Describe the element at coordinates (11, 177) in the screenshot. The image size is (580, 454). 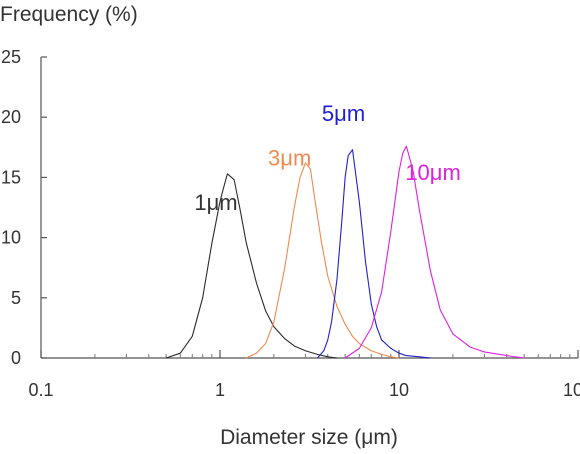
I see `y-tick-label: 15` at that location.